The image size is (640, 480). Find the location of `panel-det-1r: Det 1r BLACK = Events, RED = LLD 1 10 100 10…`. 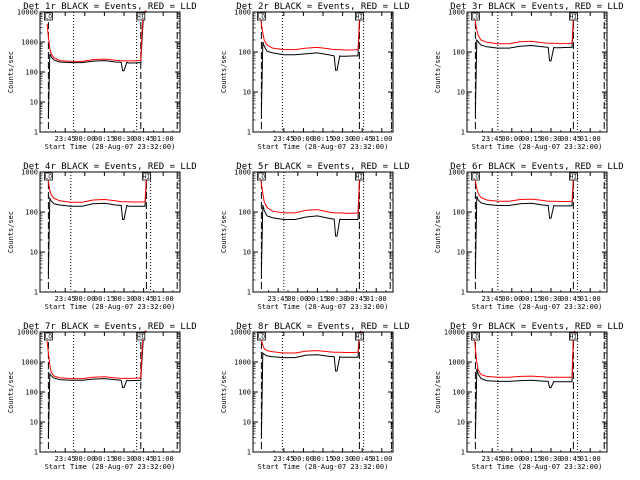

panel-det-1r: Det 1r BLACK = Events, RED = LLD 1 10 100 10… is located at coordinates (102, 76).